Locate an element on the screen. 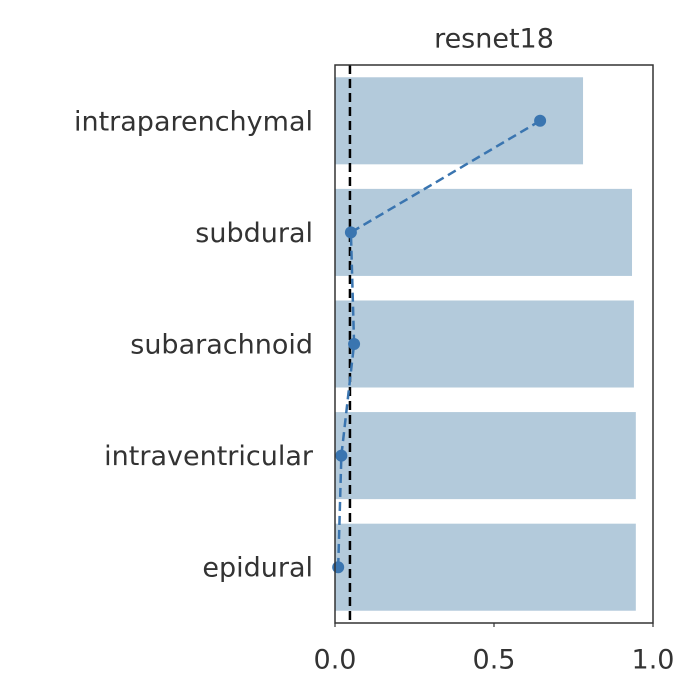 This screenshot has height=696, width=682. chart-title: resnet18 is located at coordinates (494, 39).